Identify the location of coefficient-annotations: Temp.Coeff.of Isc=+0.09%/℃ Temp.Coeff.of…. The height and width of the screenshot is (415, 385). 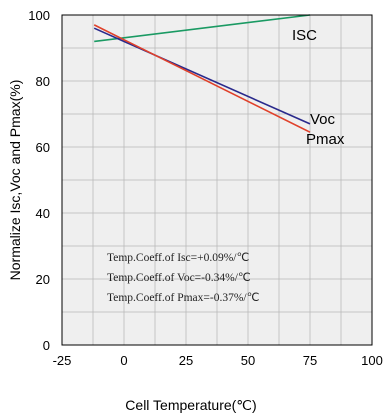
(183, 278).